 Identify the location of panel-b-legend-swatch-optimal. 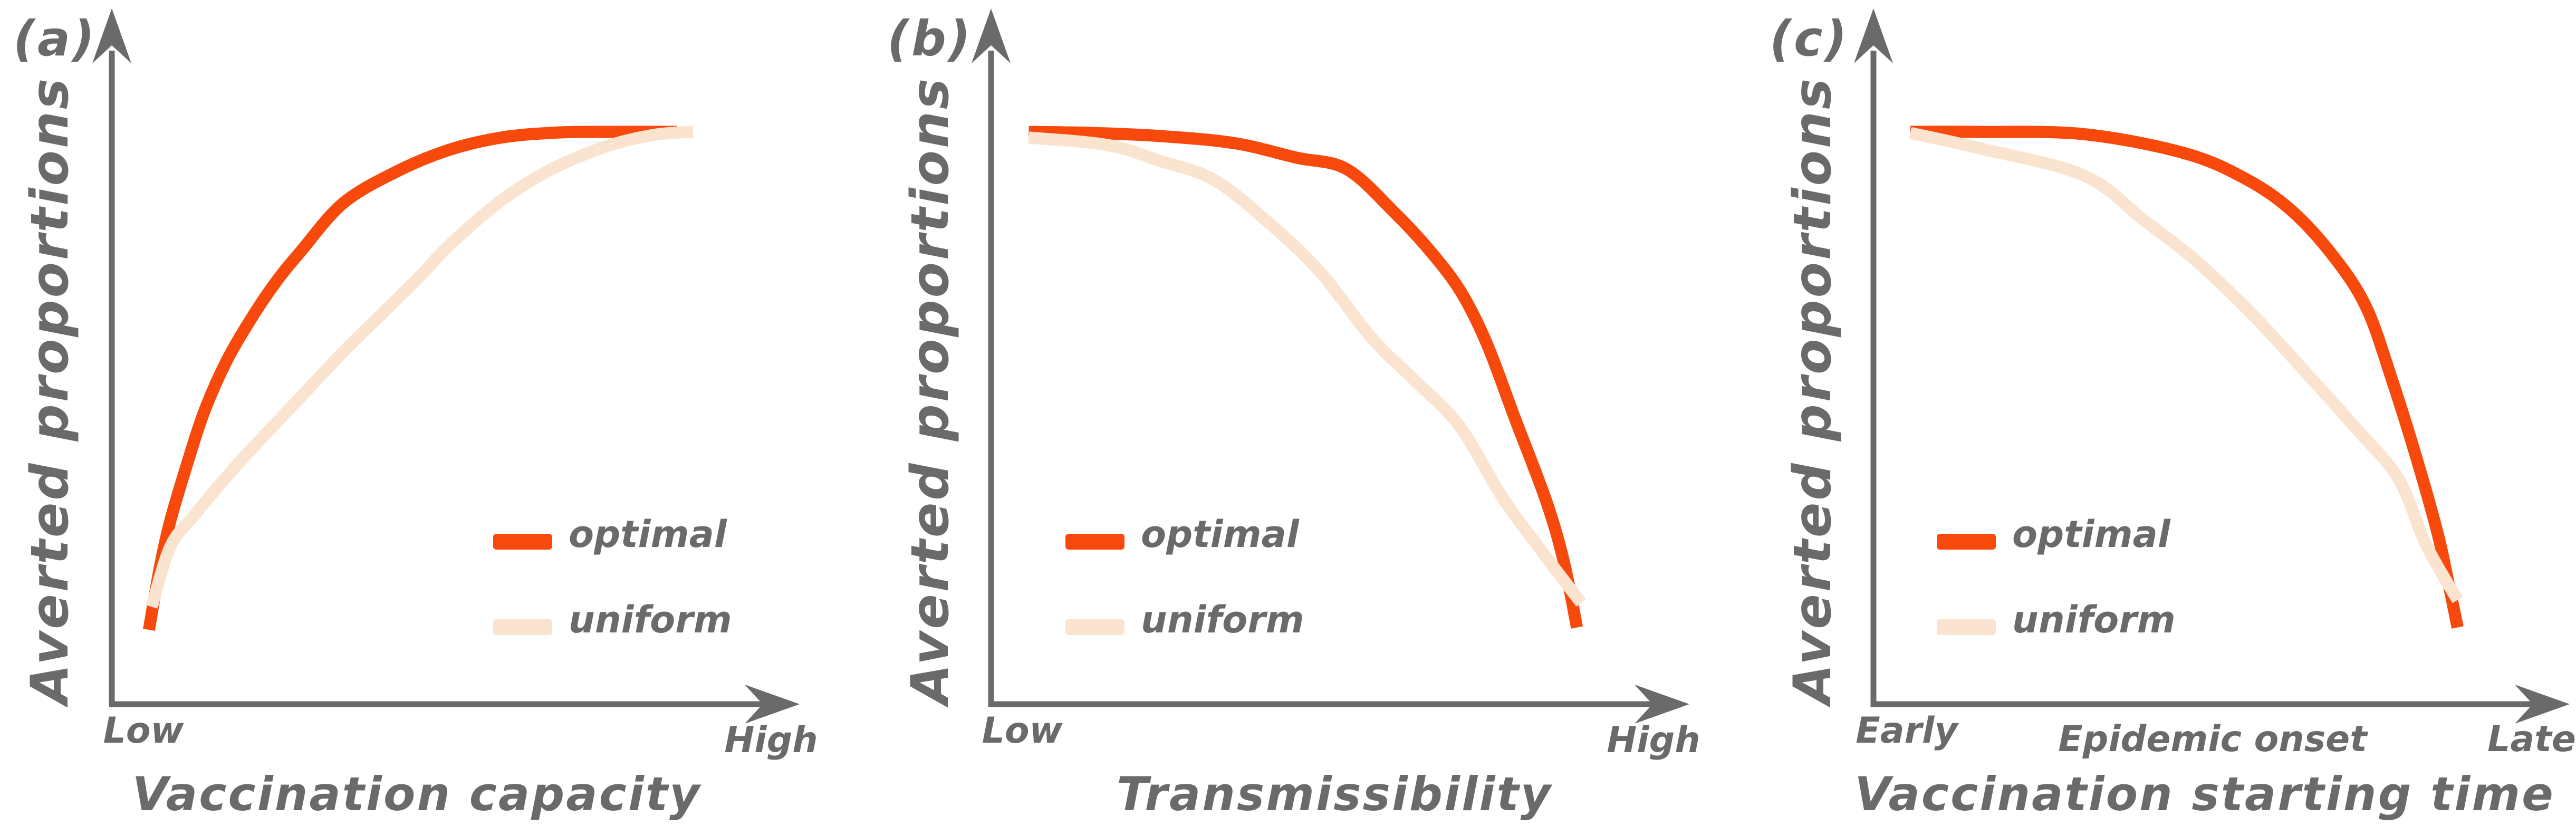
(1095, 542).